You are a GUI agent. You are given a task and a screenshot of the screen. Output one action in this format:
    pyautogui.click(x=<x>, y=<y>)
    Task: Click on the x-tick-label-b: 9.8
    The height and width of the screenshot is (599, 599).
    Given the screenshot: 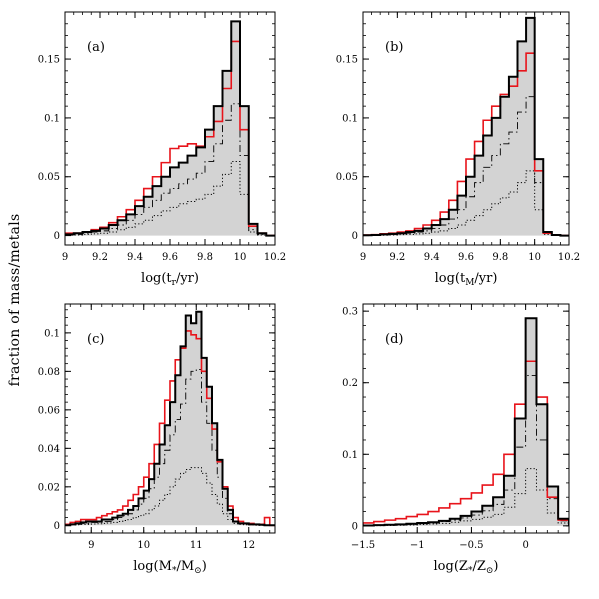 What is the action you would take?
    pyautogui.click(x=500, y=257)
    